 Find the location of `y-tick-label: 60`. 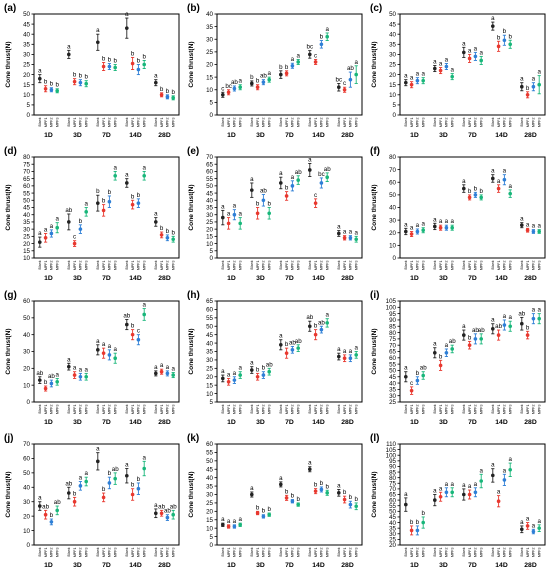

y-tick-label: 60 is located at coordinates (392, 358).